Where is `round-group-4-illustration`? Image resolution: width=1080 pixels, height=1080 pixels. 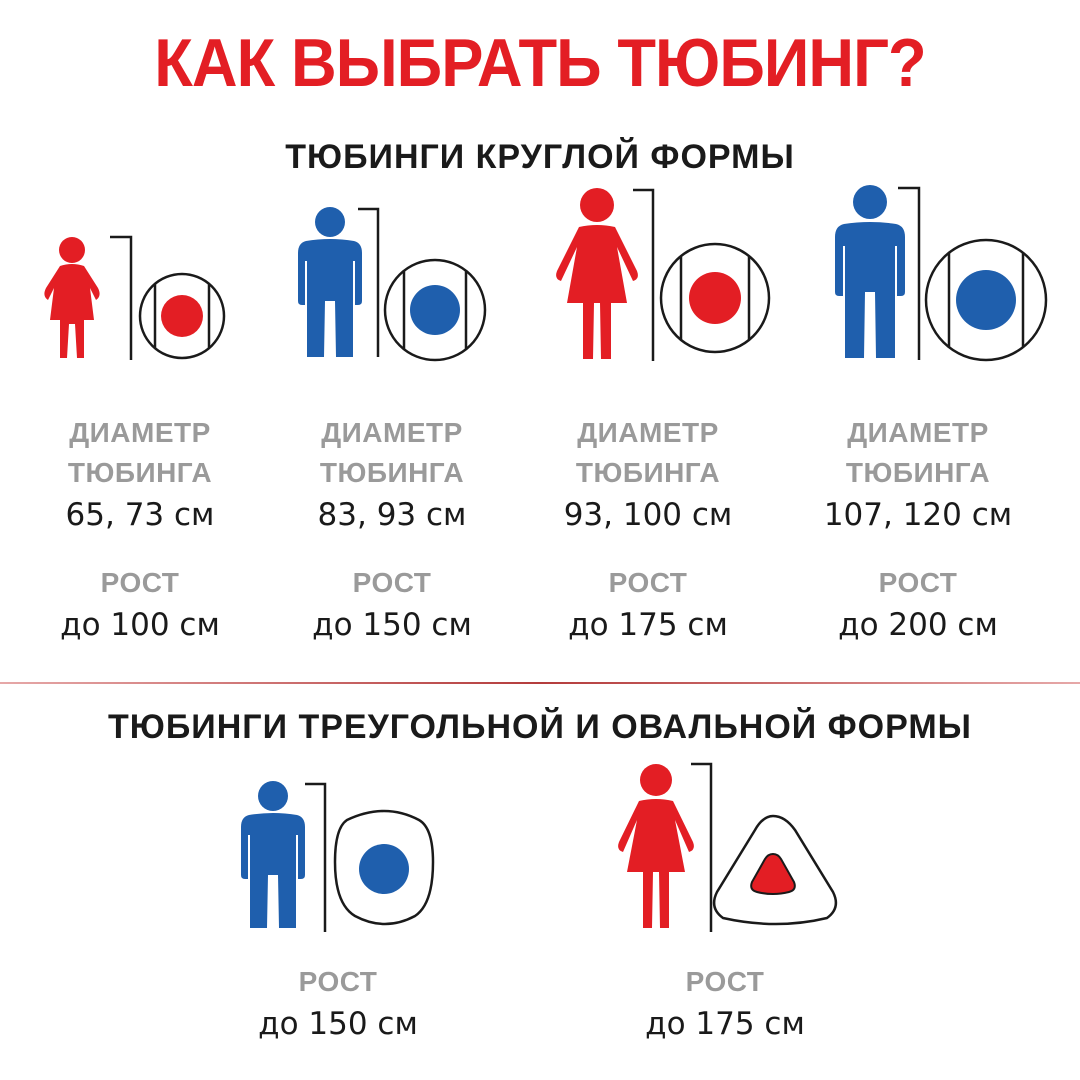
round-group-4-illustration is located at coordinates (941, 273).